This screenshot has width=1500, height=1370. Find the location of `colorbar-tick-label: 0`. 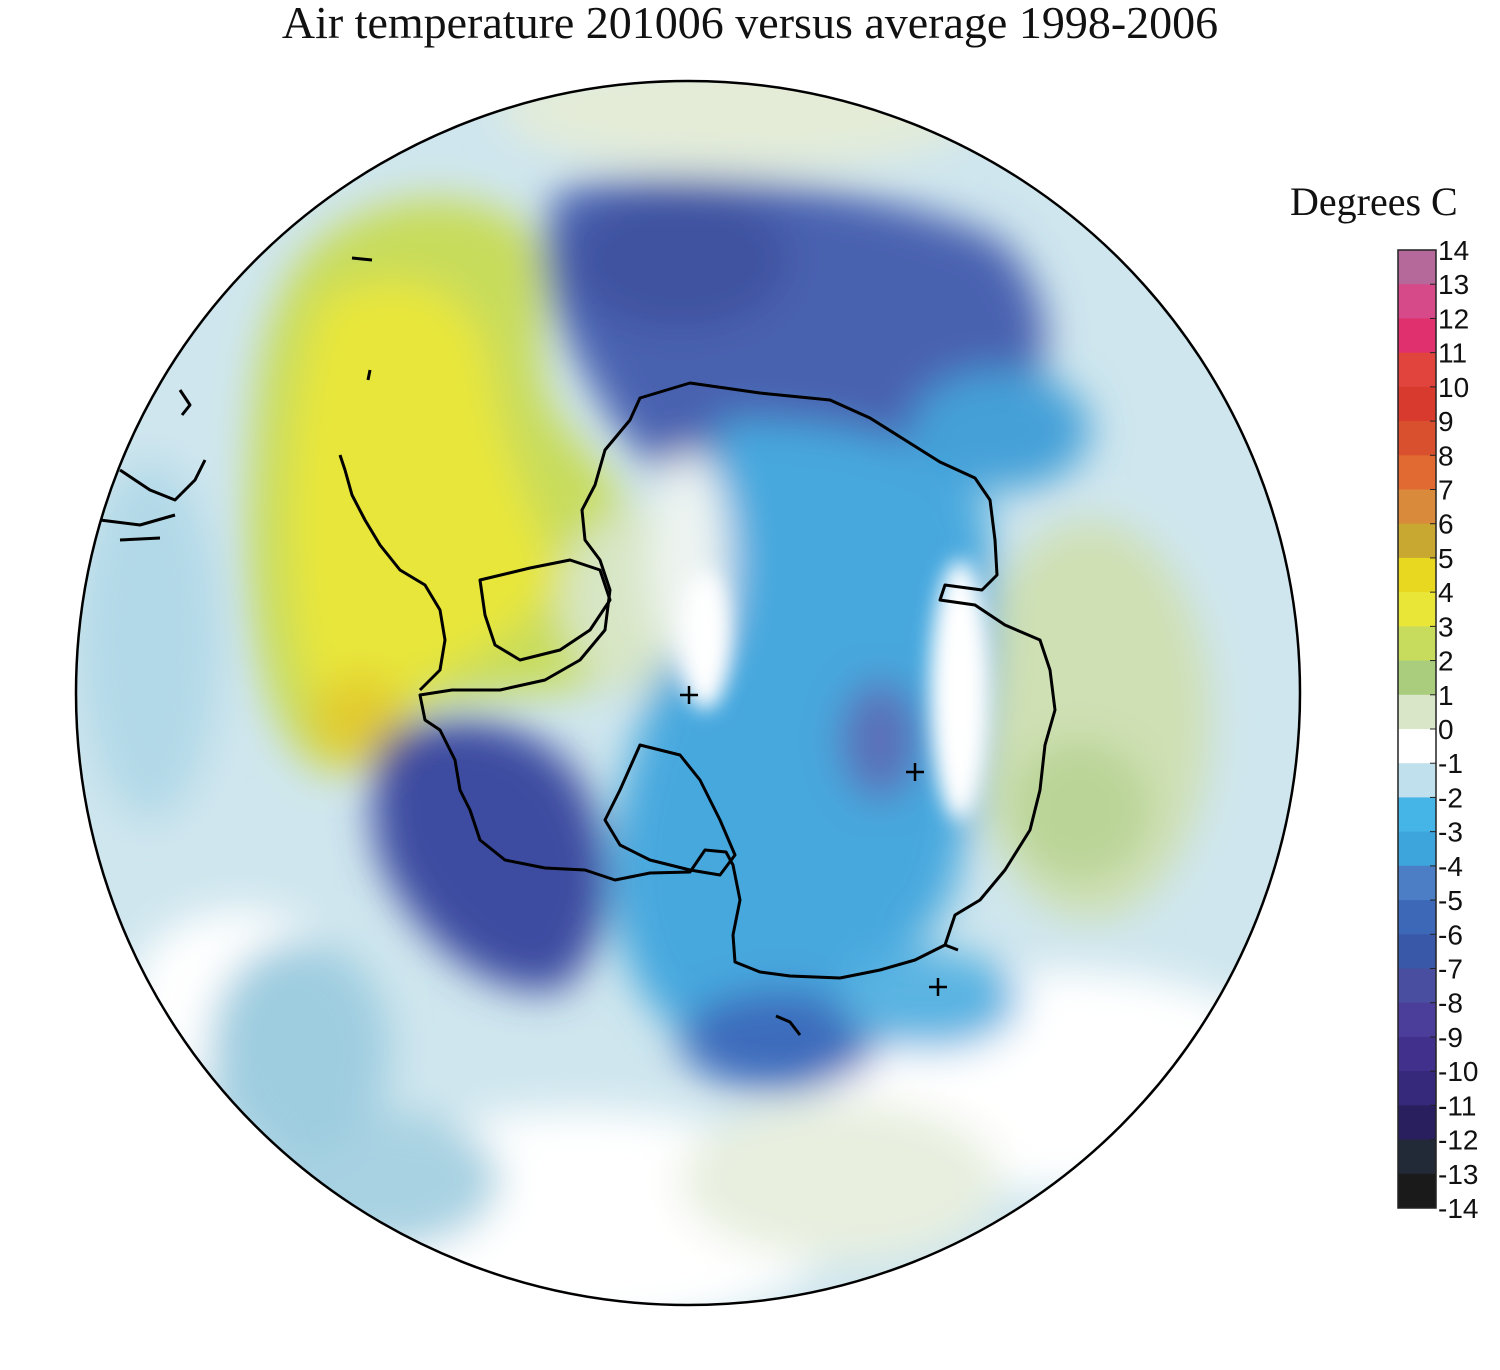

colorbar-tick-label: 0 is located at coordinates (1446, 729).